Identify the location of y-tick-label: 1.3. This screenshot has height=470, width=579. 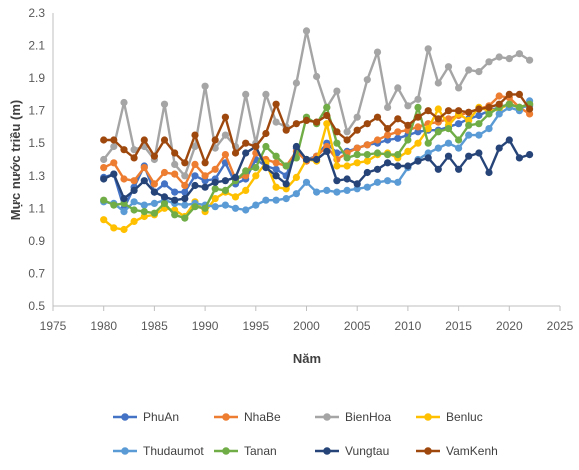
(36, 176).